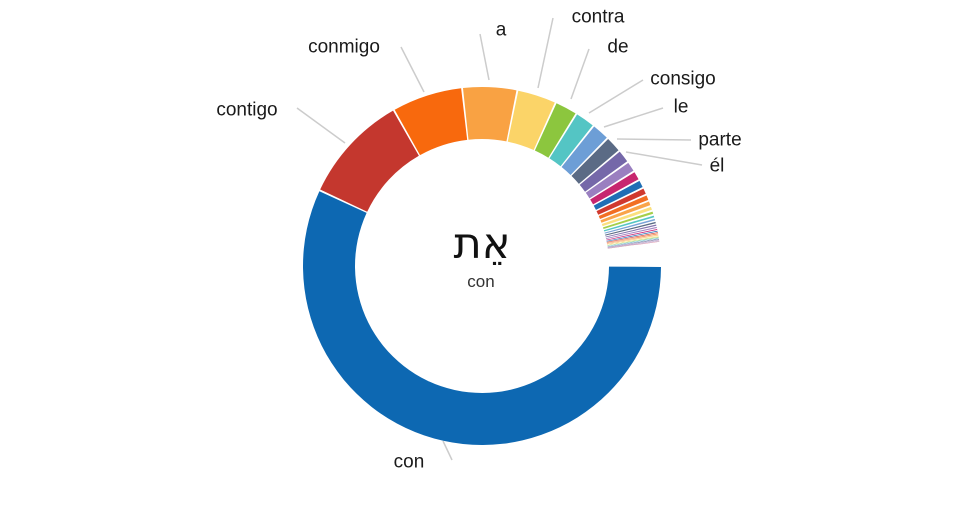  I want to click on leader-line-con, so click(447, 450).